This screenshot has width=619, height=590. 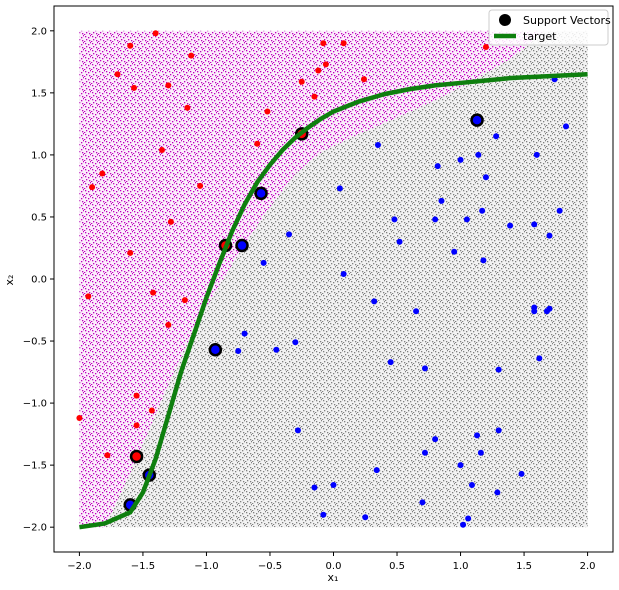 I want to click on x-tick-label: 1.0, so click(x=461, y=566).